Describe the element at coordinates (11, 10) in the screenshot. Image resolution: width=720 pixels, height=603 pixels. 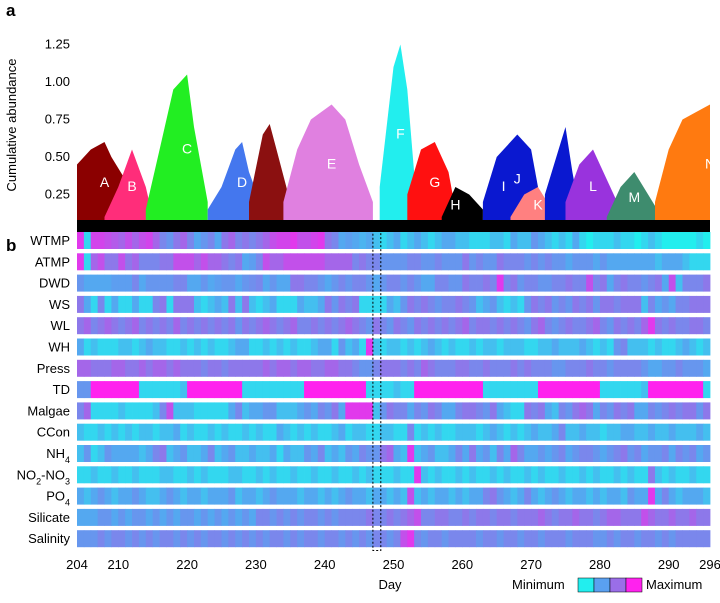
I see `panel-label-a: a` at that location.